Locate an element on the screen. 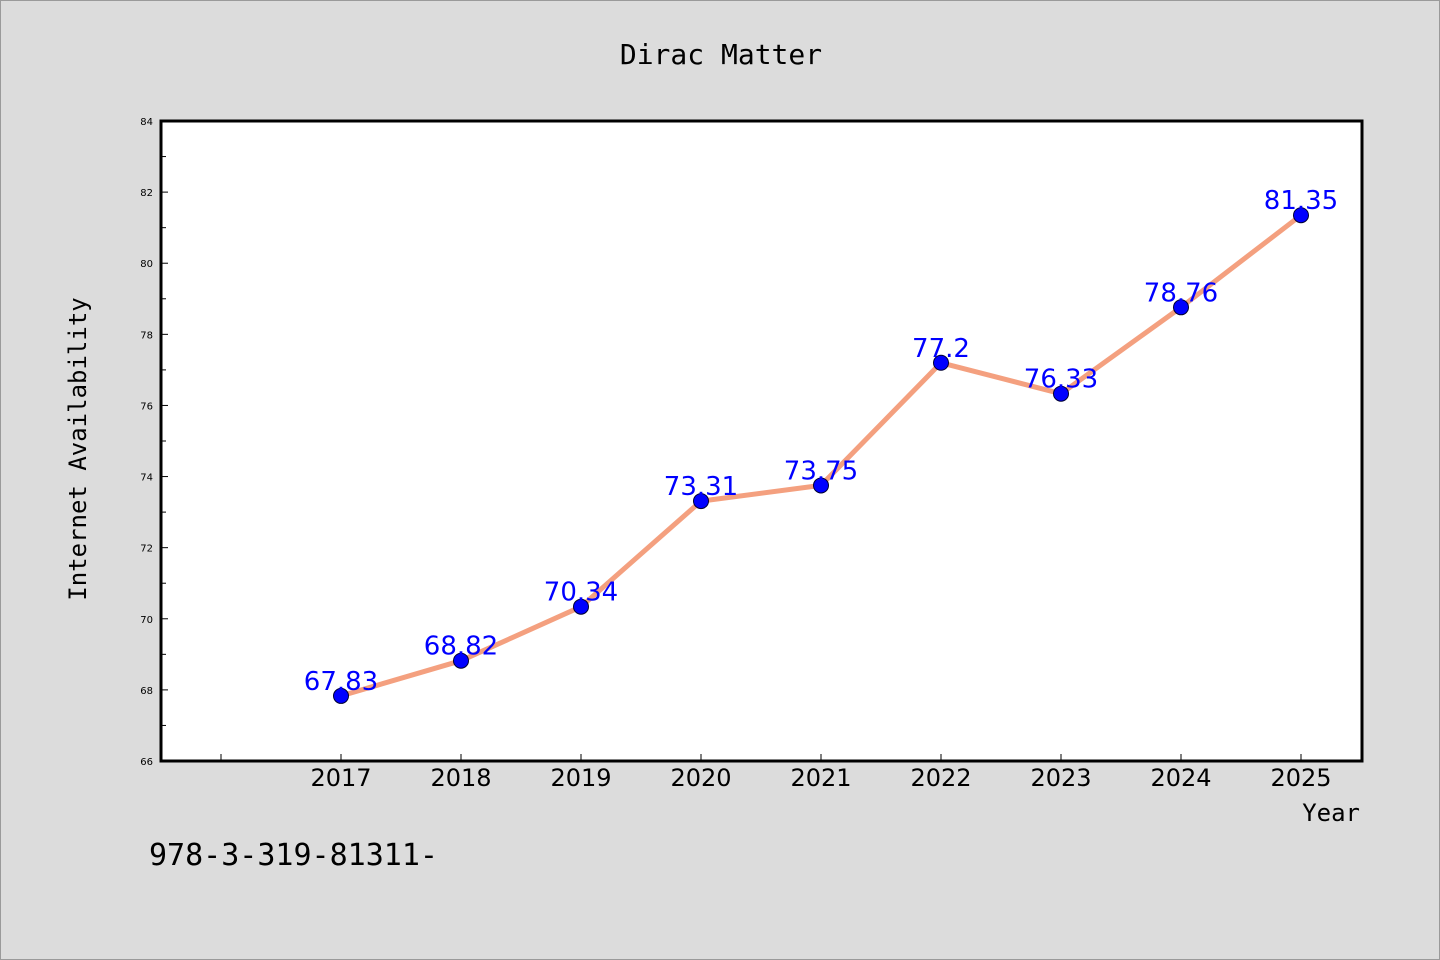 Image resolution: width=1440 pixels, height=960 pixels. data-label: 67.83 is located at coordinates (341, 682).